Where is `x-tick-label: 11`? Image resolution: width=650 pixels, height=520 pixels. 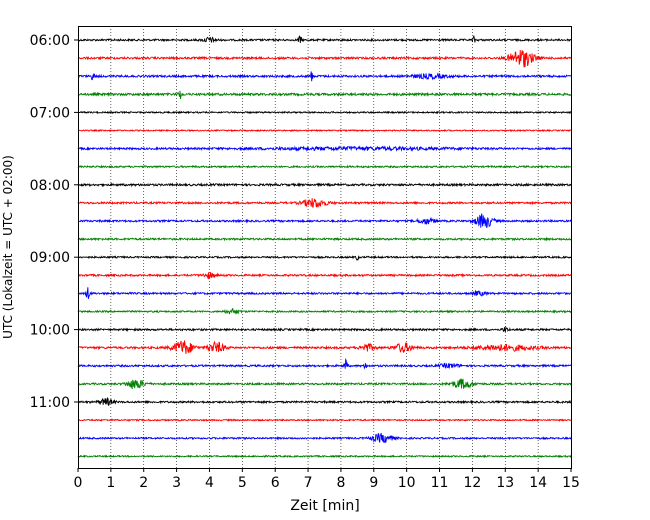
x-tick-label: 11 is located at coordinates (440, 483).